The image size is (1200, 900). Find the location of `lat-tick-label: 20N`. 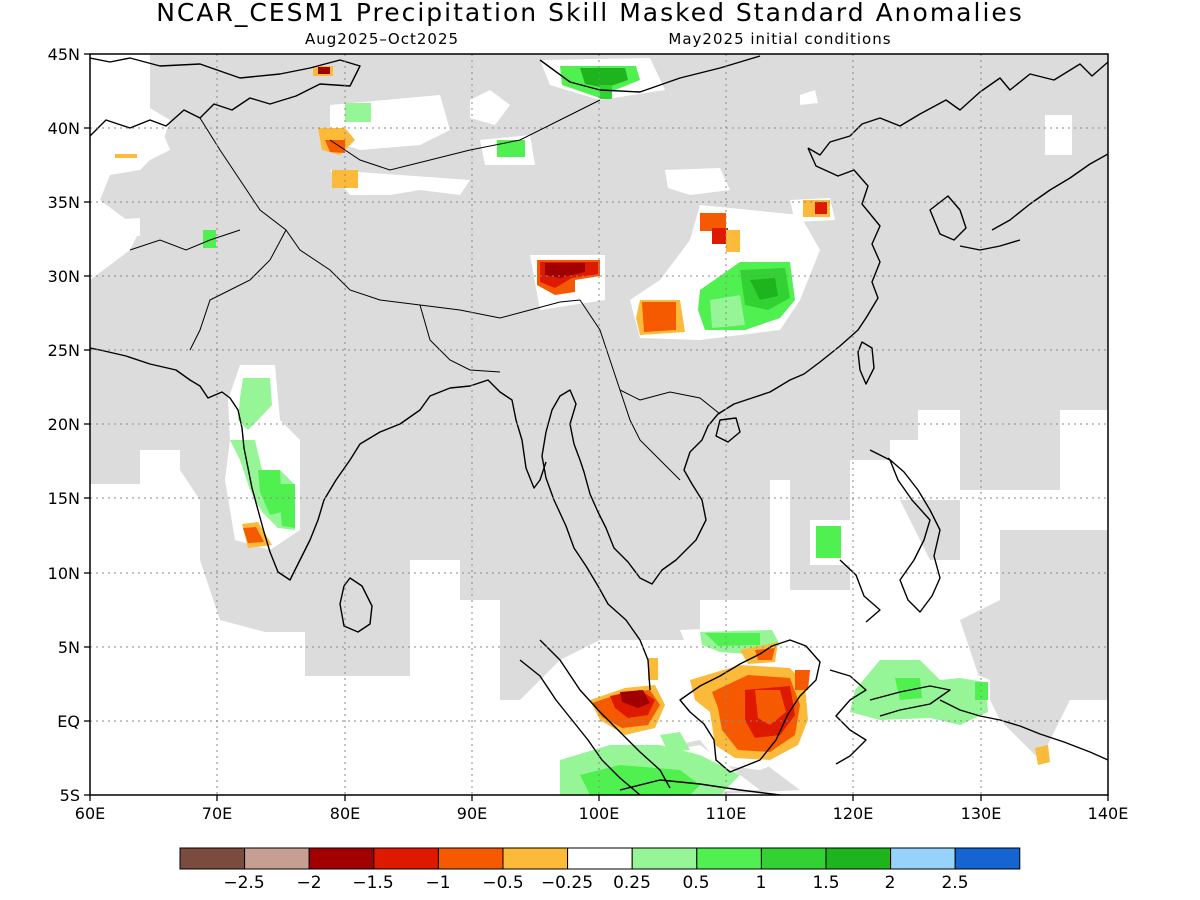

lat-tick-label: 20N is located at coordinates (64, 424).